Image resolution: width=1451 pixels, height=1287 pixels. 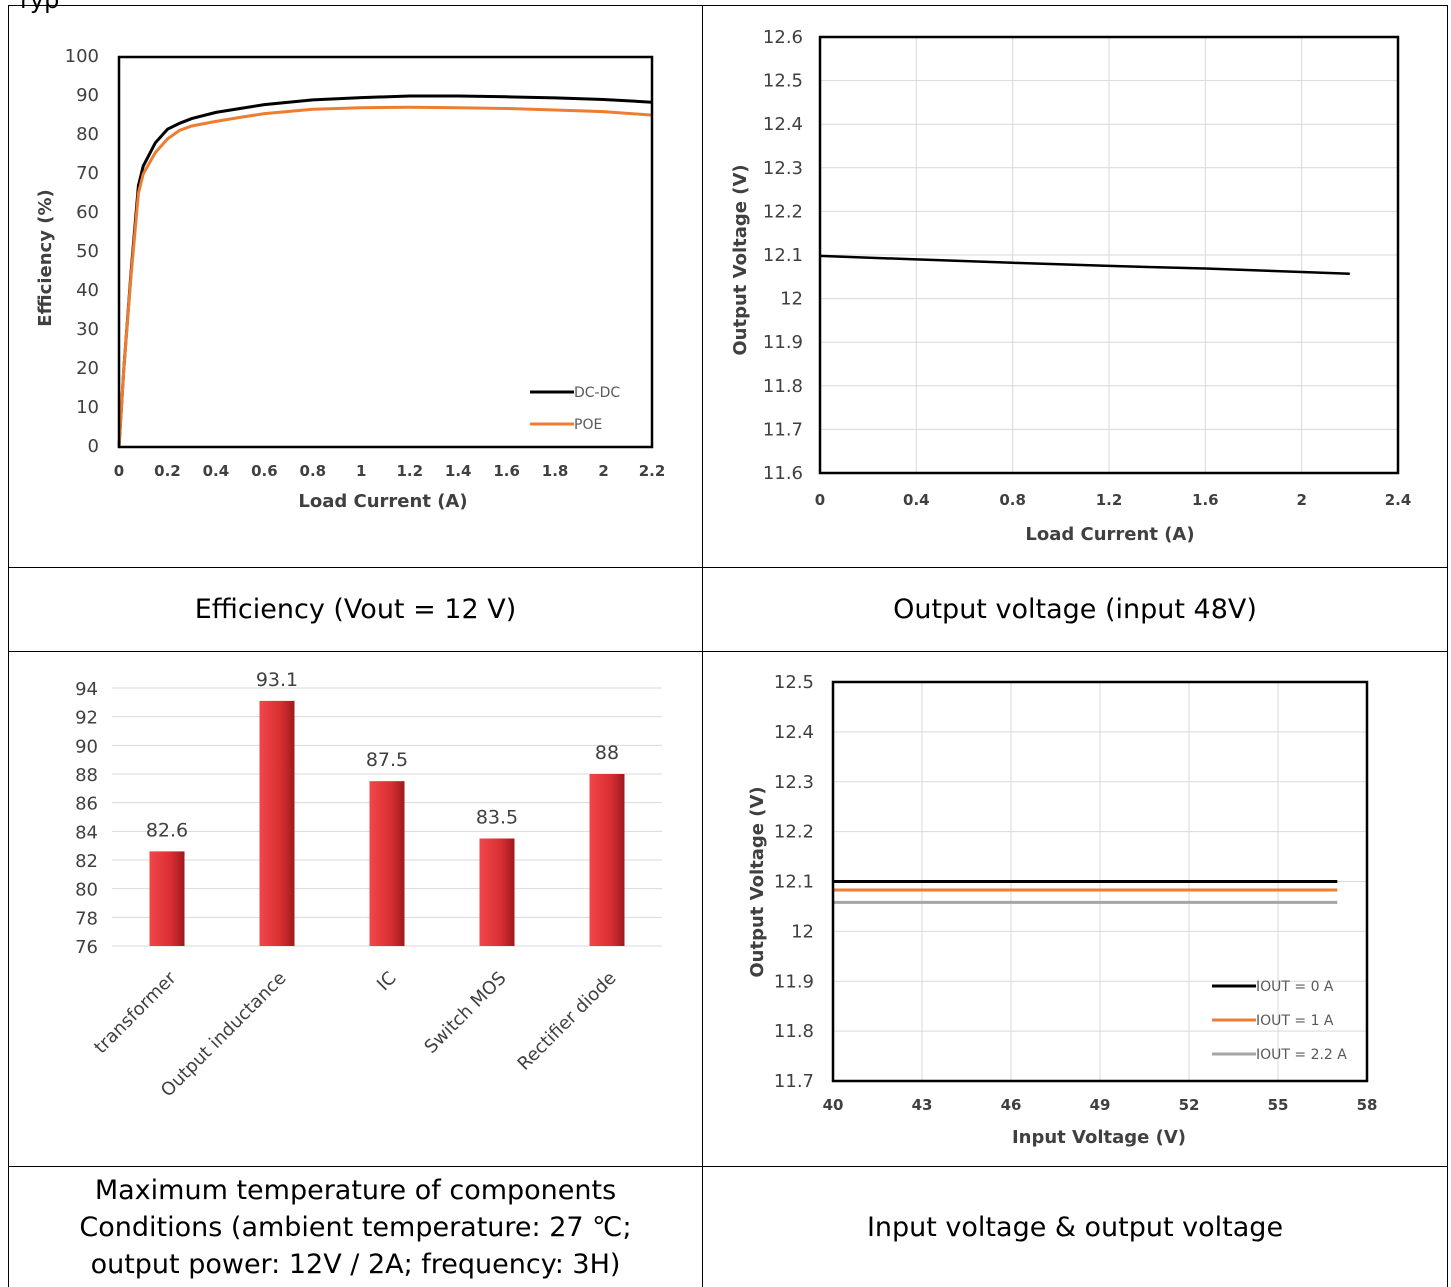 What do you see at coordinates (167, 471) in the screenshot?
I see `x-tick-label: 0.2` at bounding box center [167, 471].